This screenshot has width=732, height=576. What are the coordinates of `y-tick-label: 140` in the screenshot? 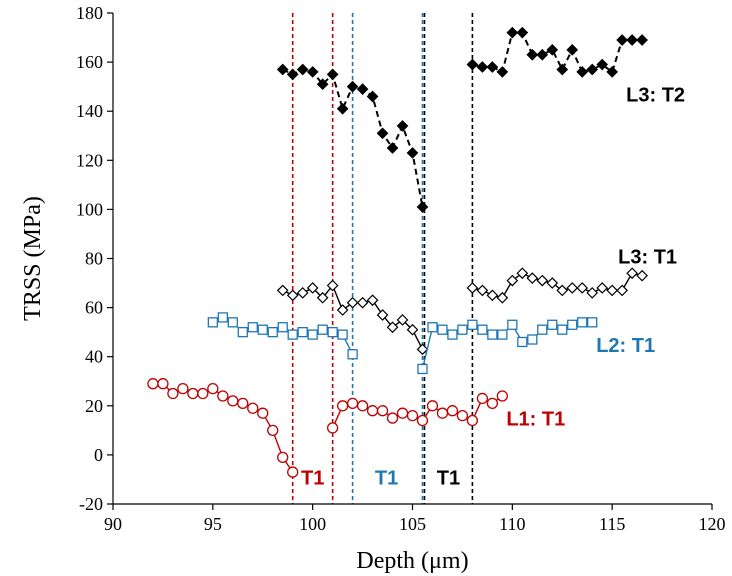 It's located at (89, 111).